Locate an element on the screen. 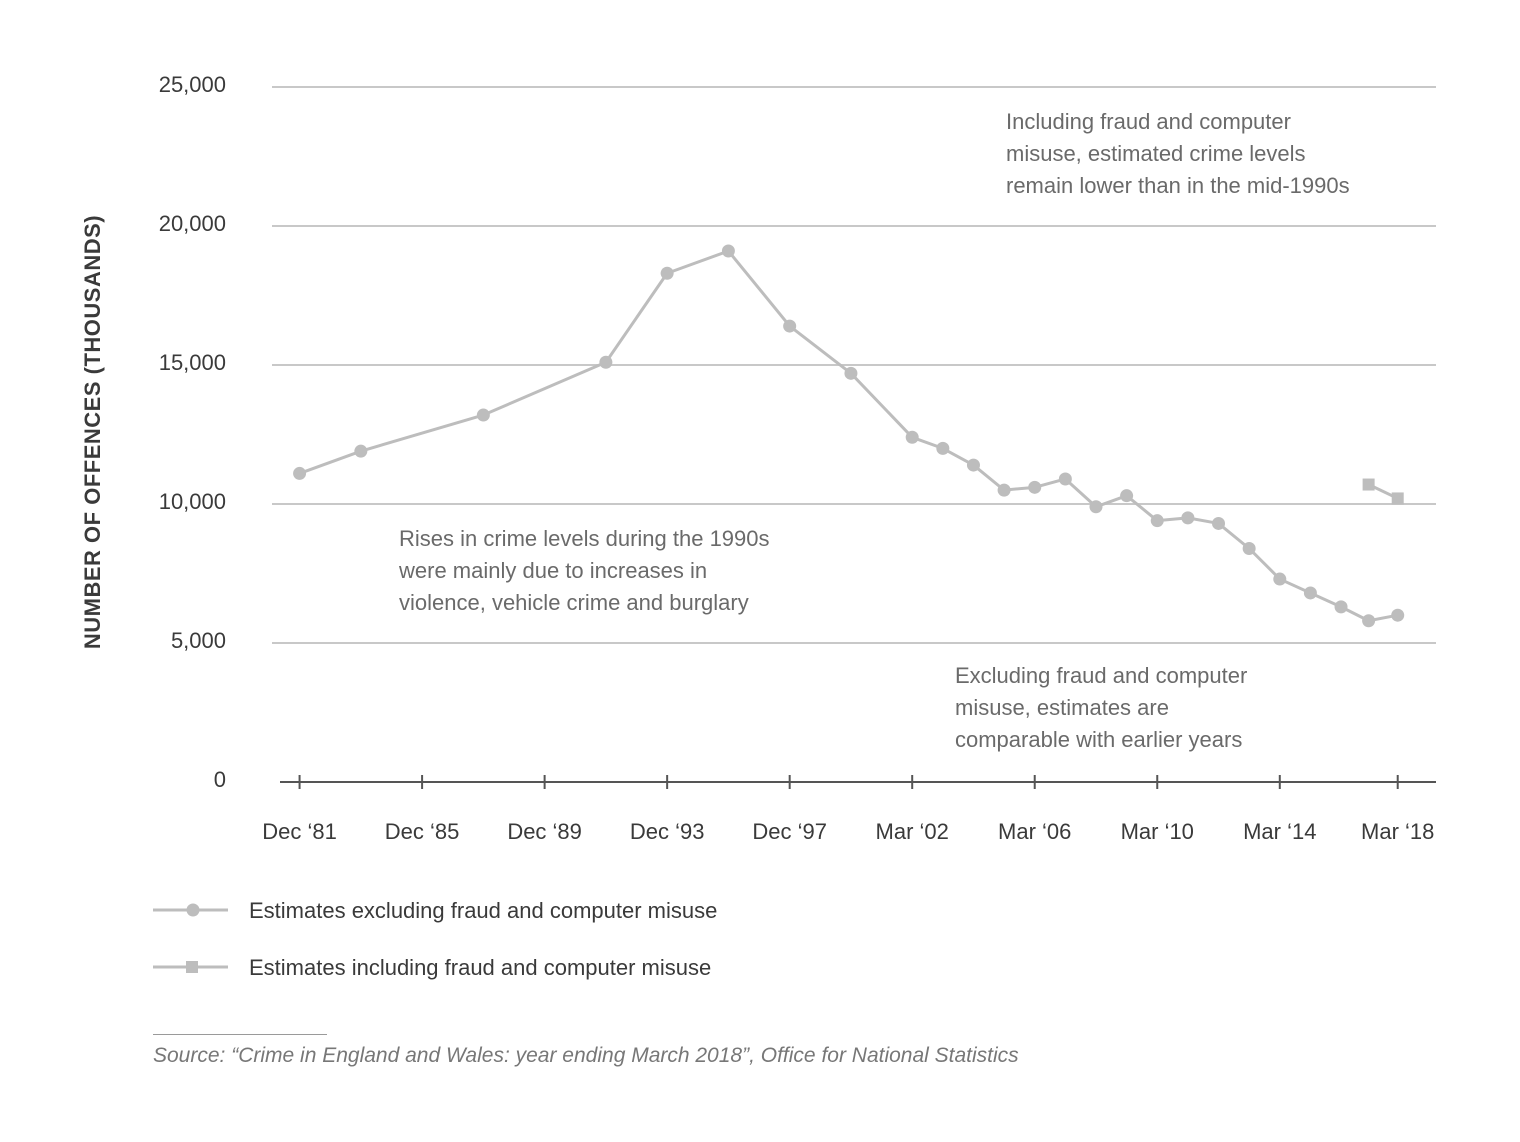  x-tick-label: Mar ‘02 is located at coordinates (912, 831).